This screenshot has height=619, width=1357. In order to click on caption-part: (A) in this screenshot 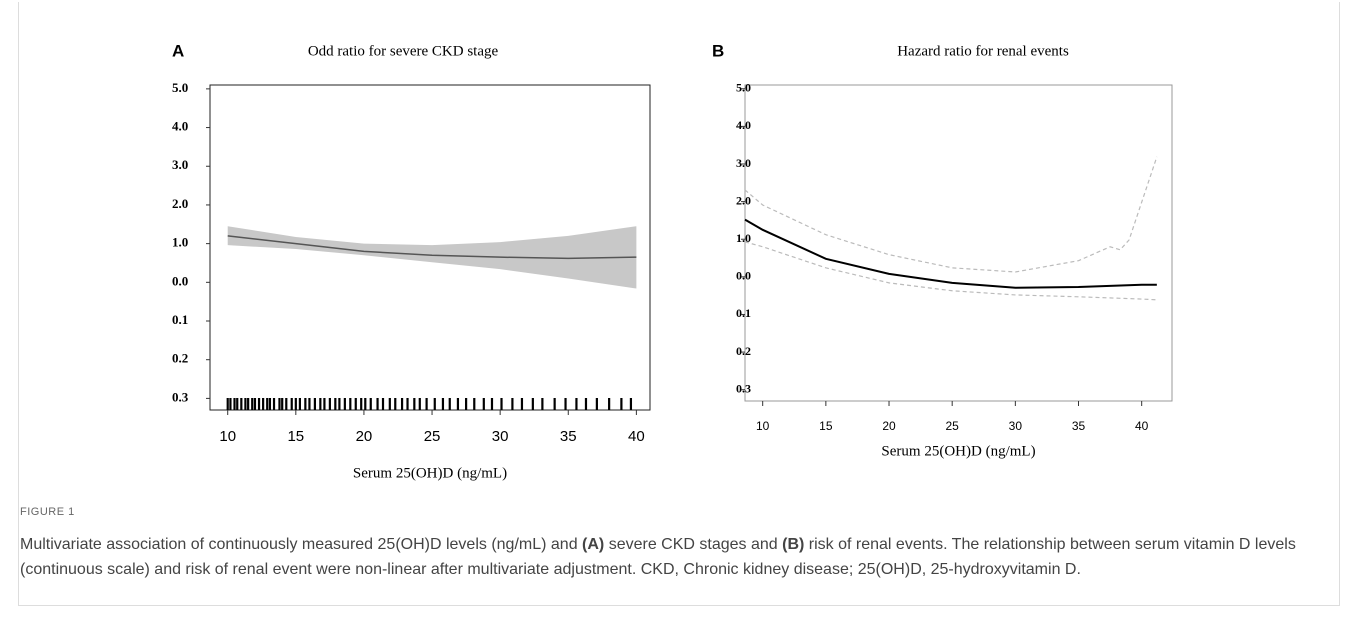, I will do `click(593, 544)`.